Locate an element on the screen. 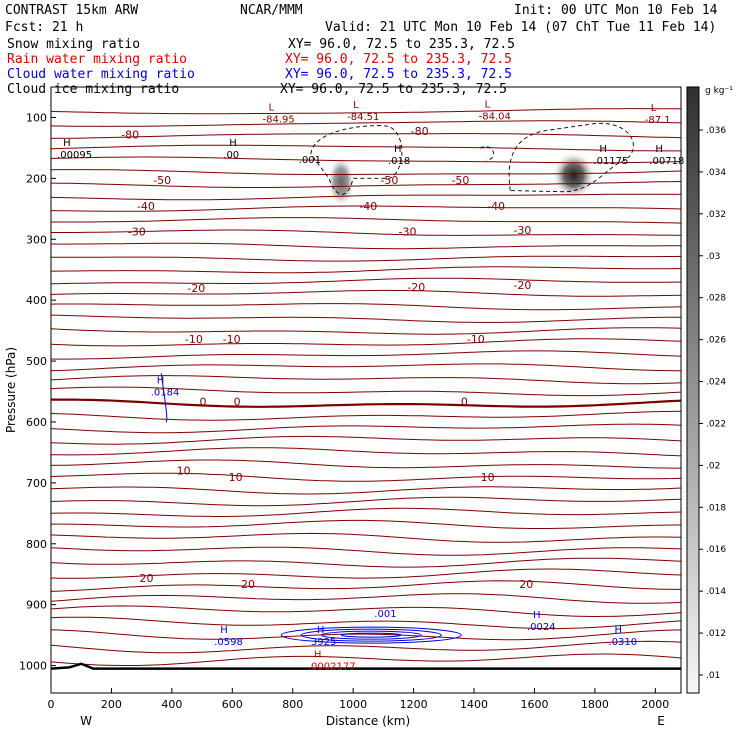 The height and width of the screenshot is (740, 740). extremum-value: .0184 is located at coordinates (165, 392).